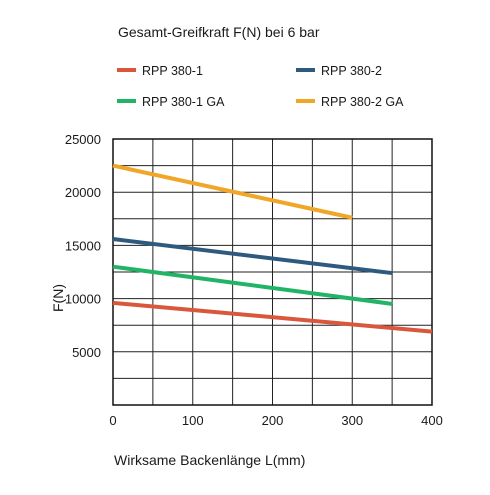 The height and width of the screenshot is (495, 490). Describe the element at coordinates (183, 102) in the screenshot. I see `legend-label-rpp-380-1-ga: RPP 380-1 GA` at that location.